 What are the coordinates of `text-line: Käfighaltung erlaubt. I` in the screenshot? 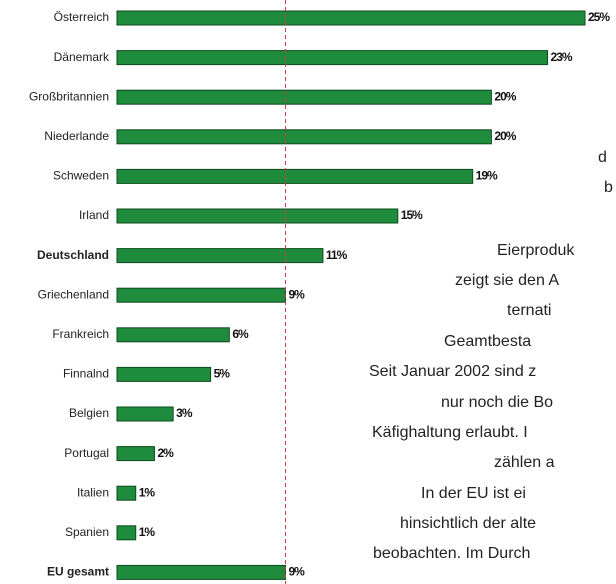 It's located at (450, 432).